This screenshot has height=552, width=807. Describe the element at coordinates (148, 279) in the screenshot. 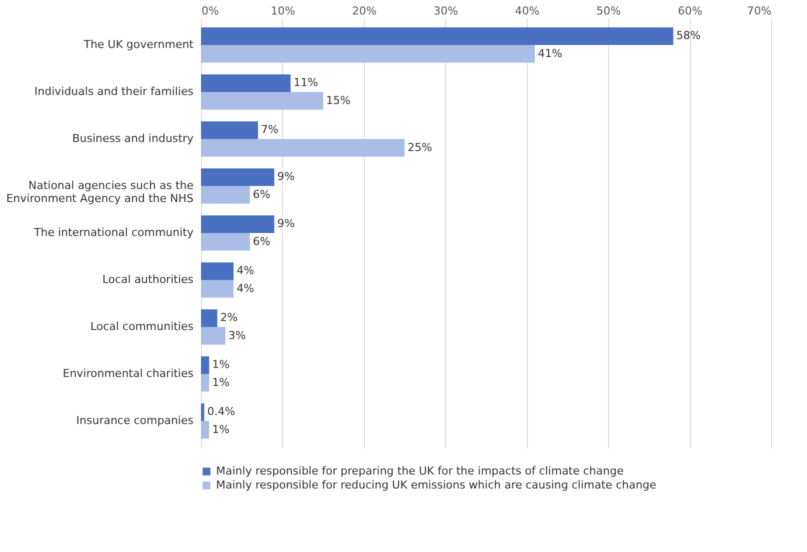

I see `y-tick-label: Local authorities` at that location.